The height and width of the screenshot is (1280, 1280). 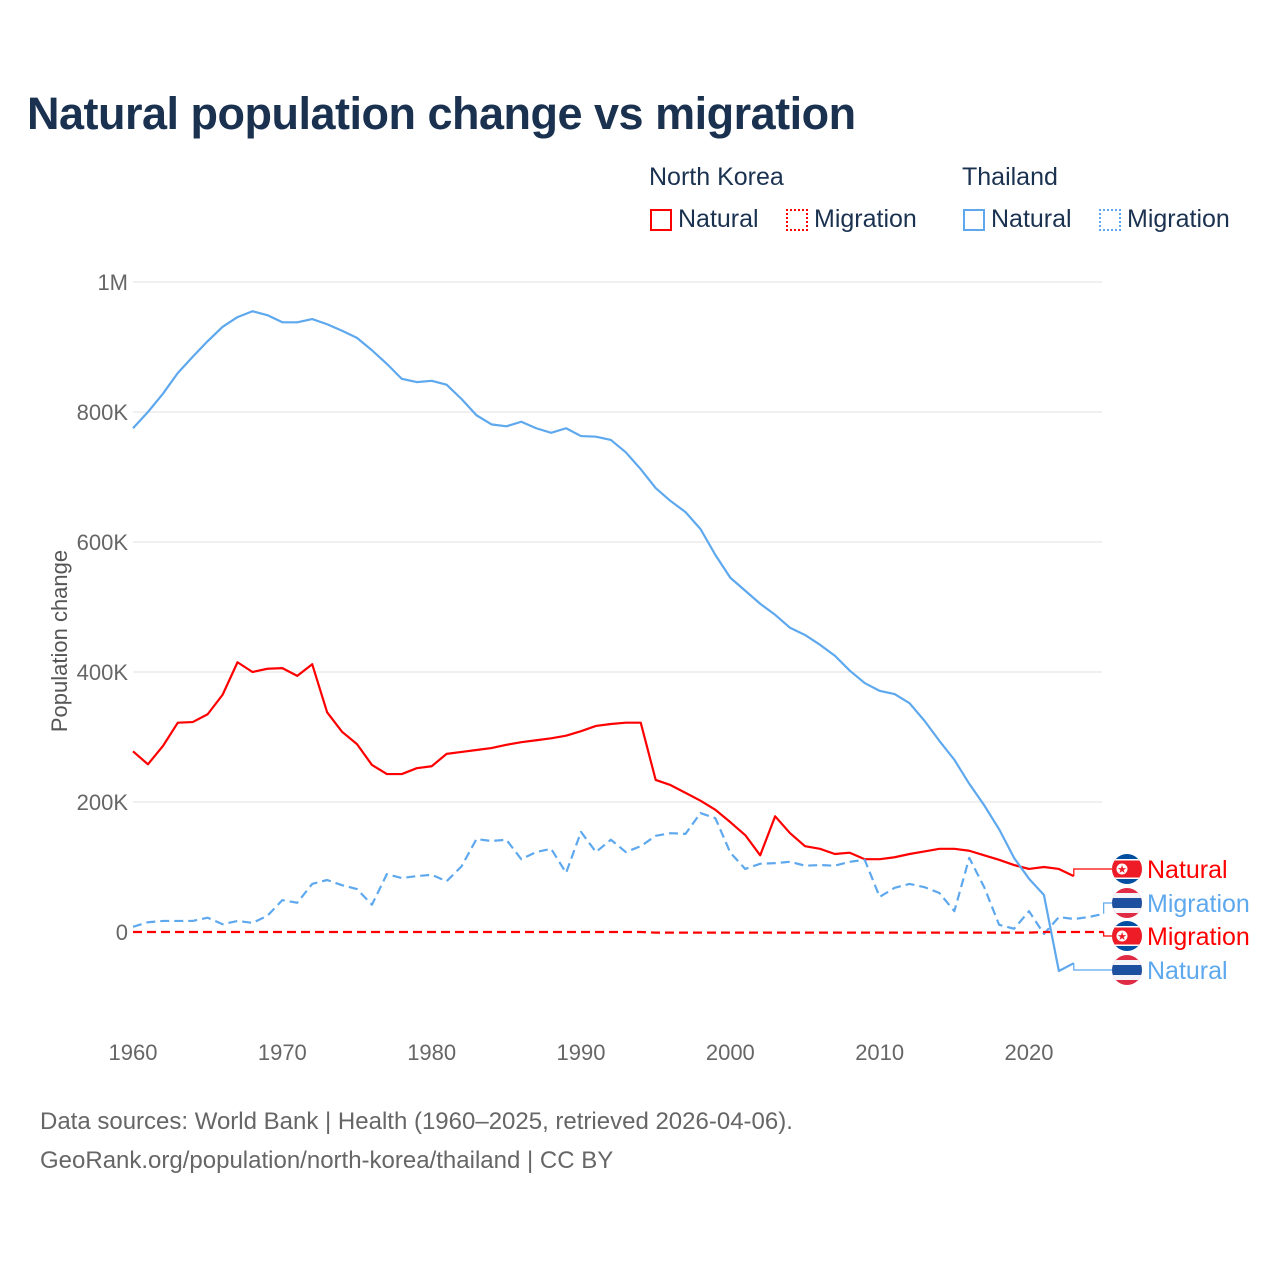 I want to click on chart-title: Natural population change vs migration, so click(x=441, y=113).